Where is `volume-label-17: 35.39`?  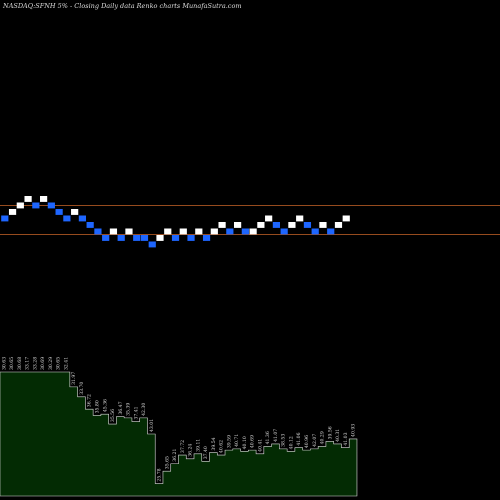 volume-label-17: 35.39 is located at coordinates (129, 409).